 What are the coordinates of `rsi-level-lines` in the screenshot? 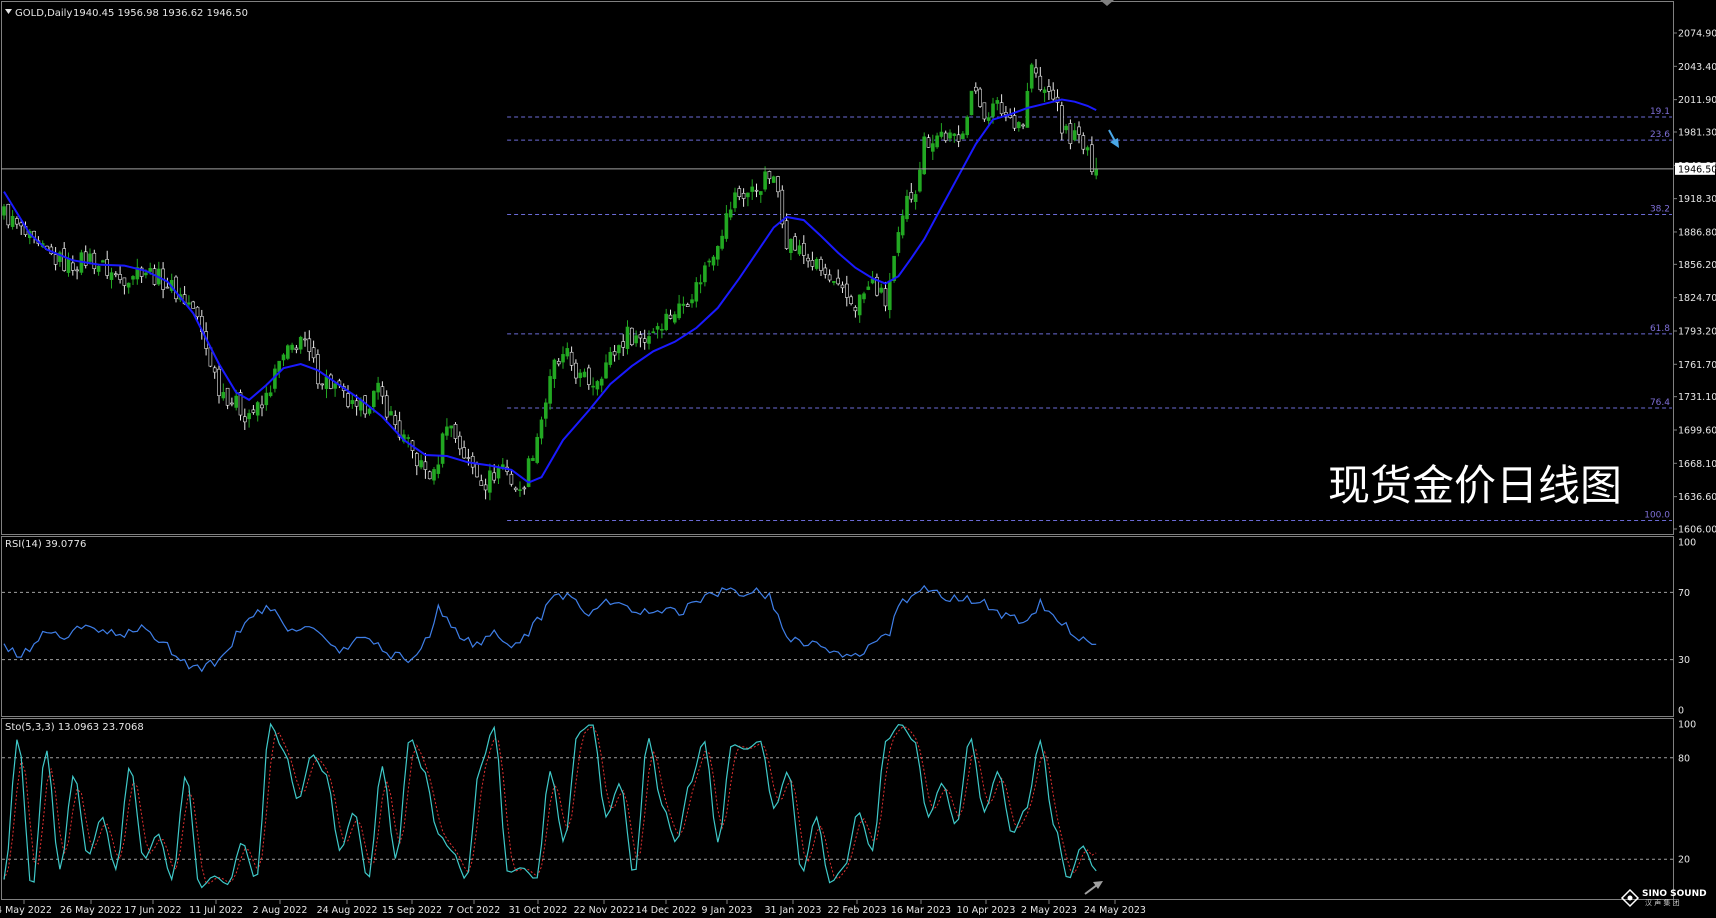 It's located at (837, 626).